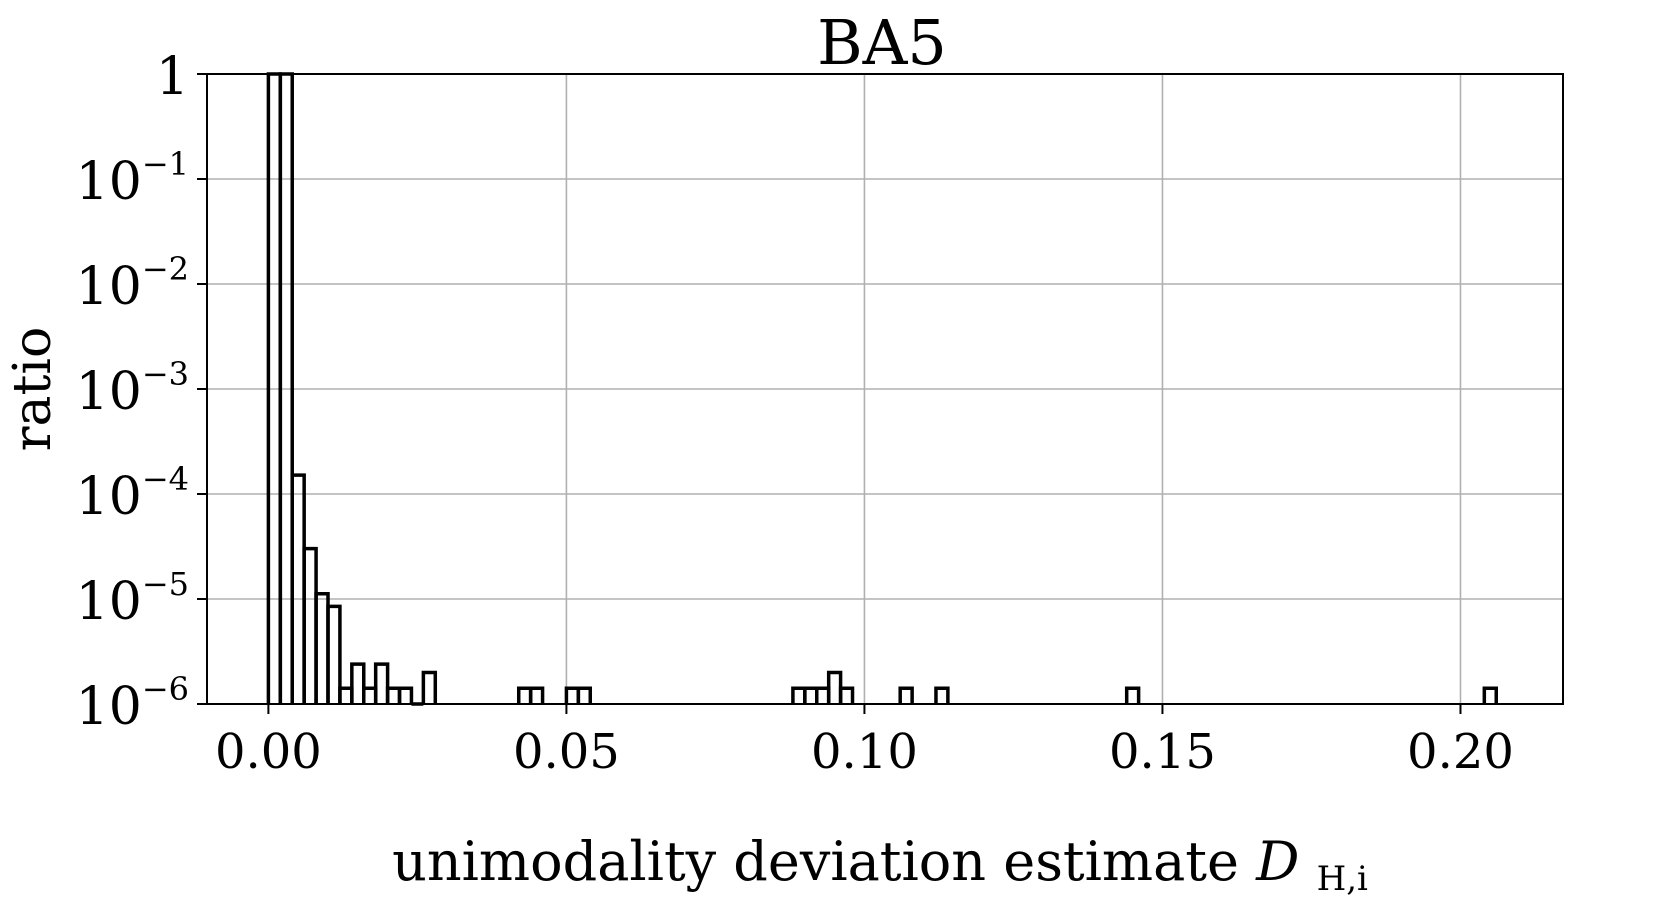  Describe the element at coordinates (824, 861) in the screenshot. I see `x-axis-label-text: unimodality deviation estimate` at that location.